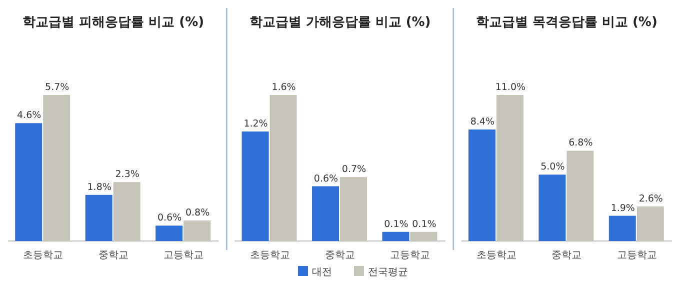  What do you see at coordinates (113, 22) in the screenshot?
I see `chart-title: 학교급별 피해응답률 비교 (%)` at bounding box center [113, 22].